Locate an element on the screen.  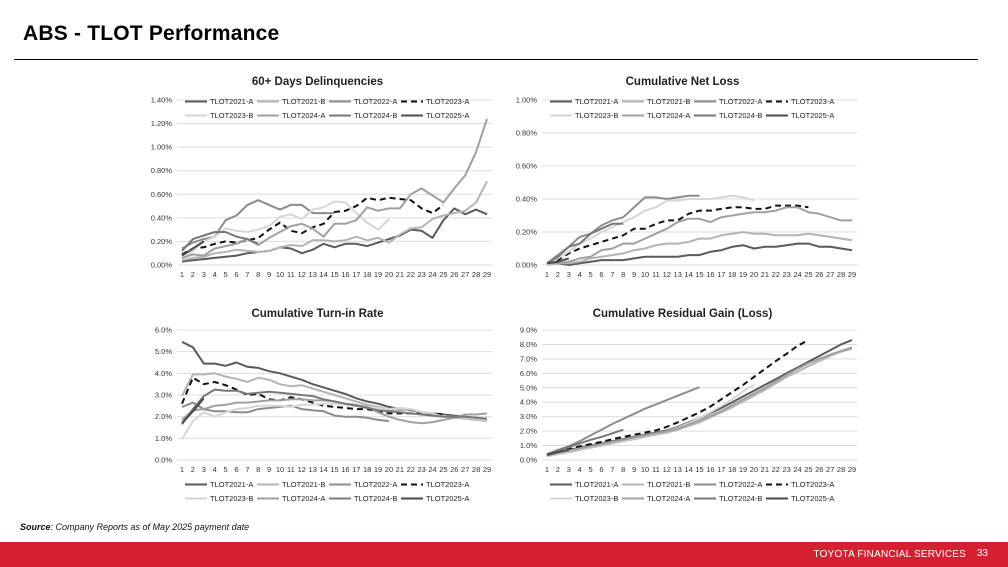
x-tick-label: 16 is located at coordinates (710, 274).